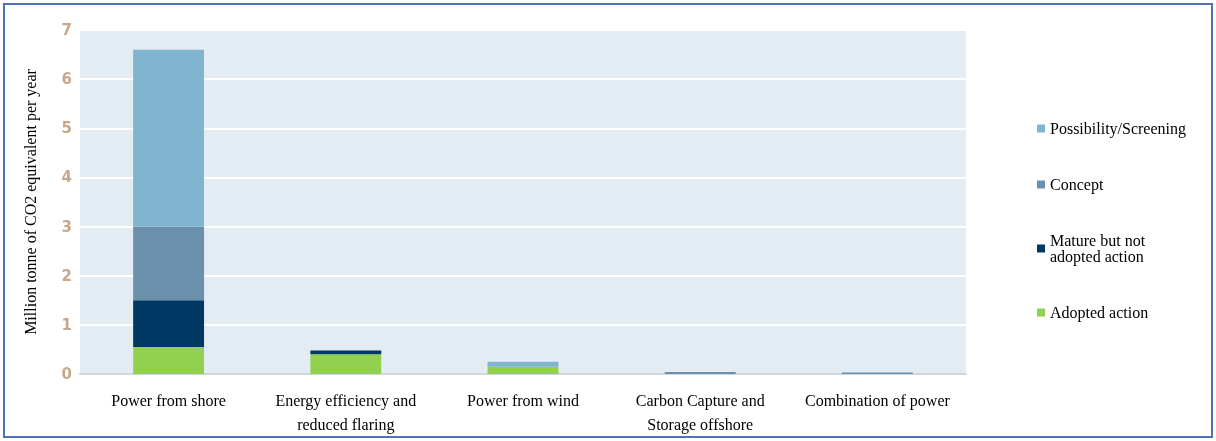 This screenshot has width=1216, height=441. What do you see at coordinates (877, 400) in the screenshot?
I see `x-tick-label: Combination of power` at bounding box center [877, 400].